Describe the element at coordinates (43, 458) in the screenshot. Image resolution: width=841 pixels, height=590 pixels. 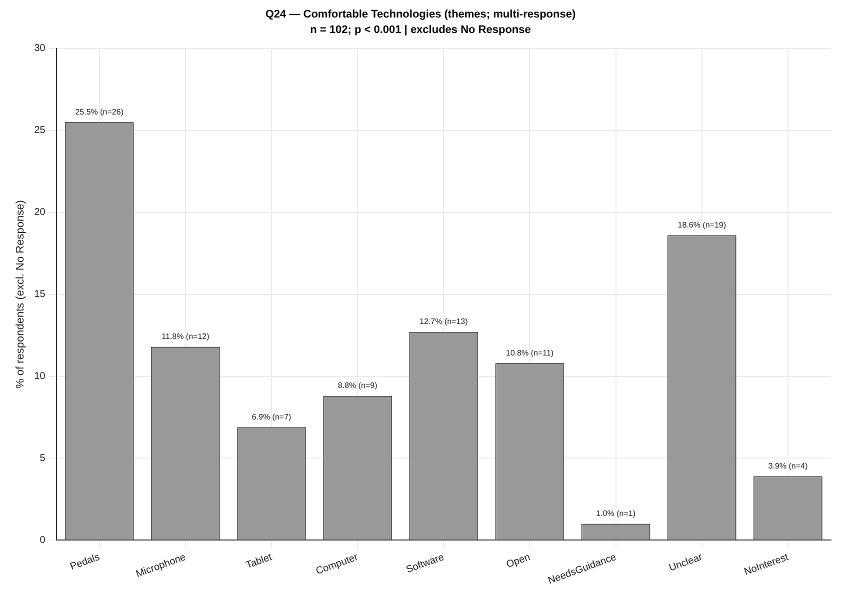
I see `y-tick-label: 5` at that location.